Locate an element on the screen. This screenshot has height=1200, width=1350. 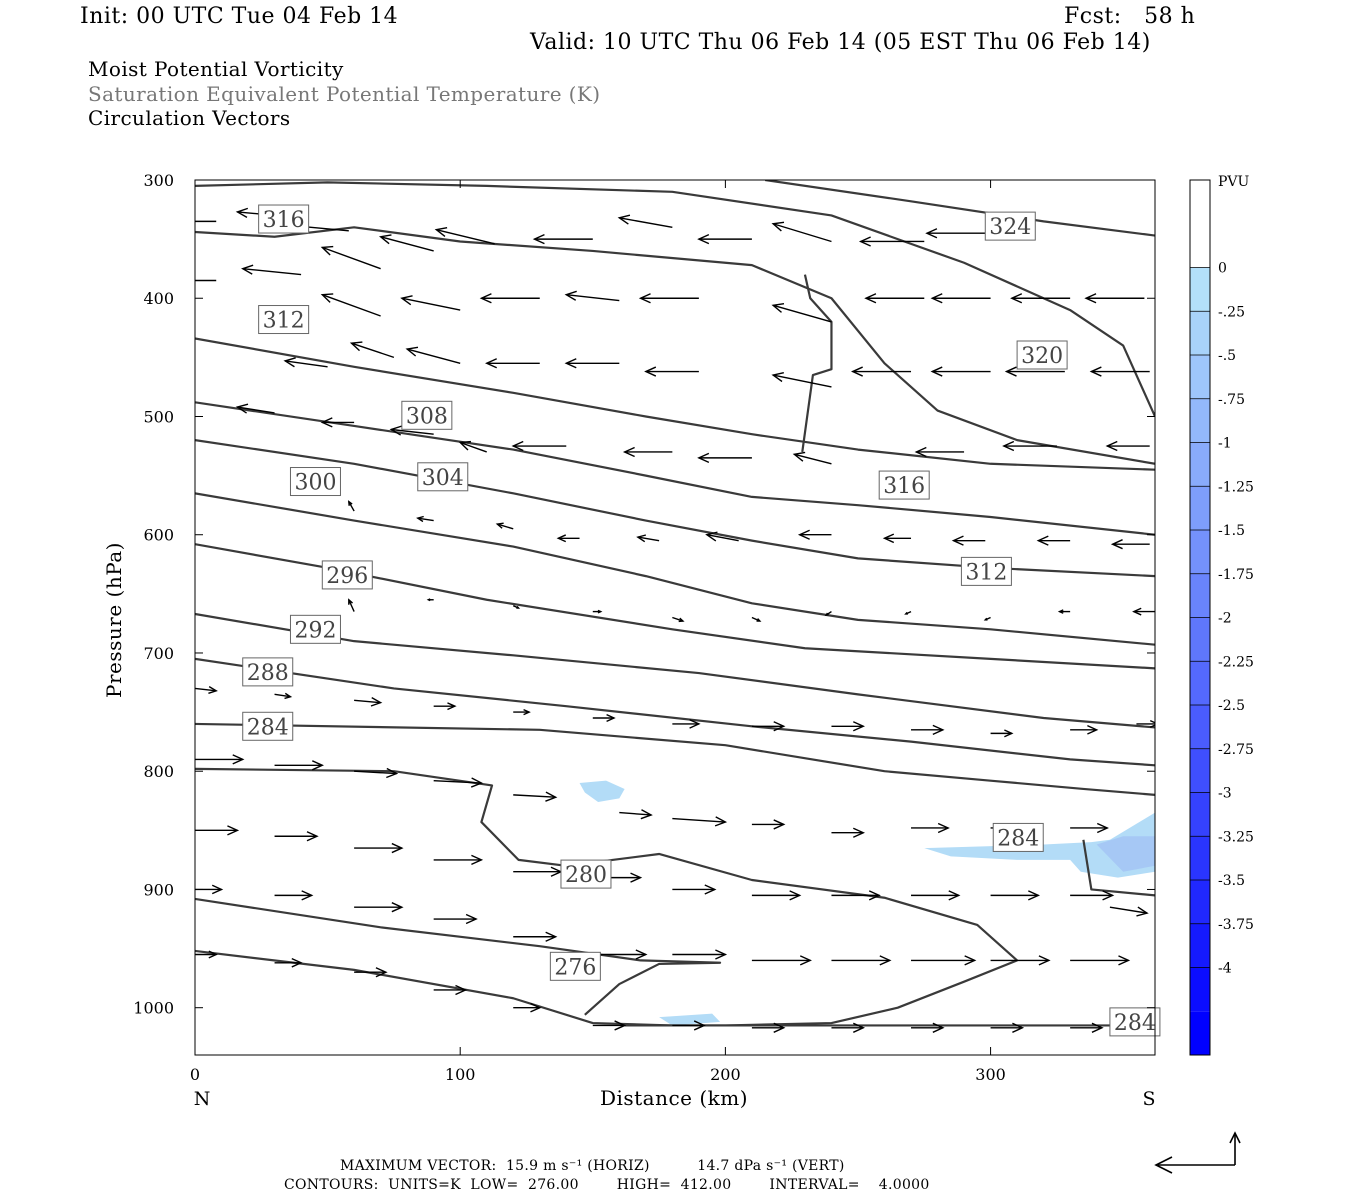
contour-label: 292 is located at coordinates (315, 630).